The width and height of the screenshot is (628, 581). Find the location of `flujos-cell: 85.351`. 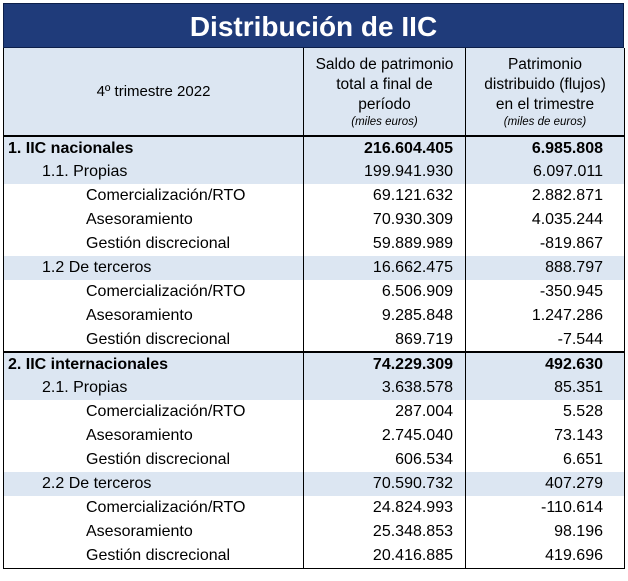

flujos-cell: 85.351 is located at coordinates (545, 388).